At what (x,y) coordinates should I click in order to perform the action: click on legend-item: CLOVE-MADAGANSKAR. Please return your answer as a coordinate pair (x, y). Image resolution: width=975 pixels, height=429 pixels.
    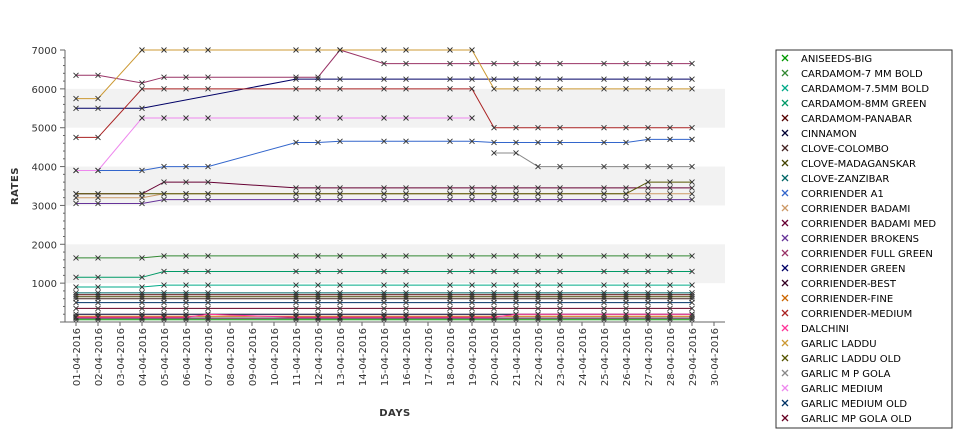
    Looking at the image, I should click on (848, 164).